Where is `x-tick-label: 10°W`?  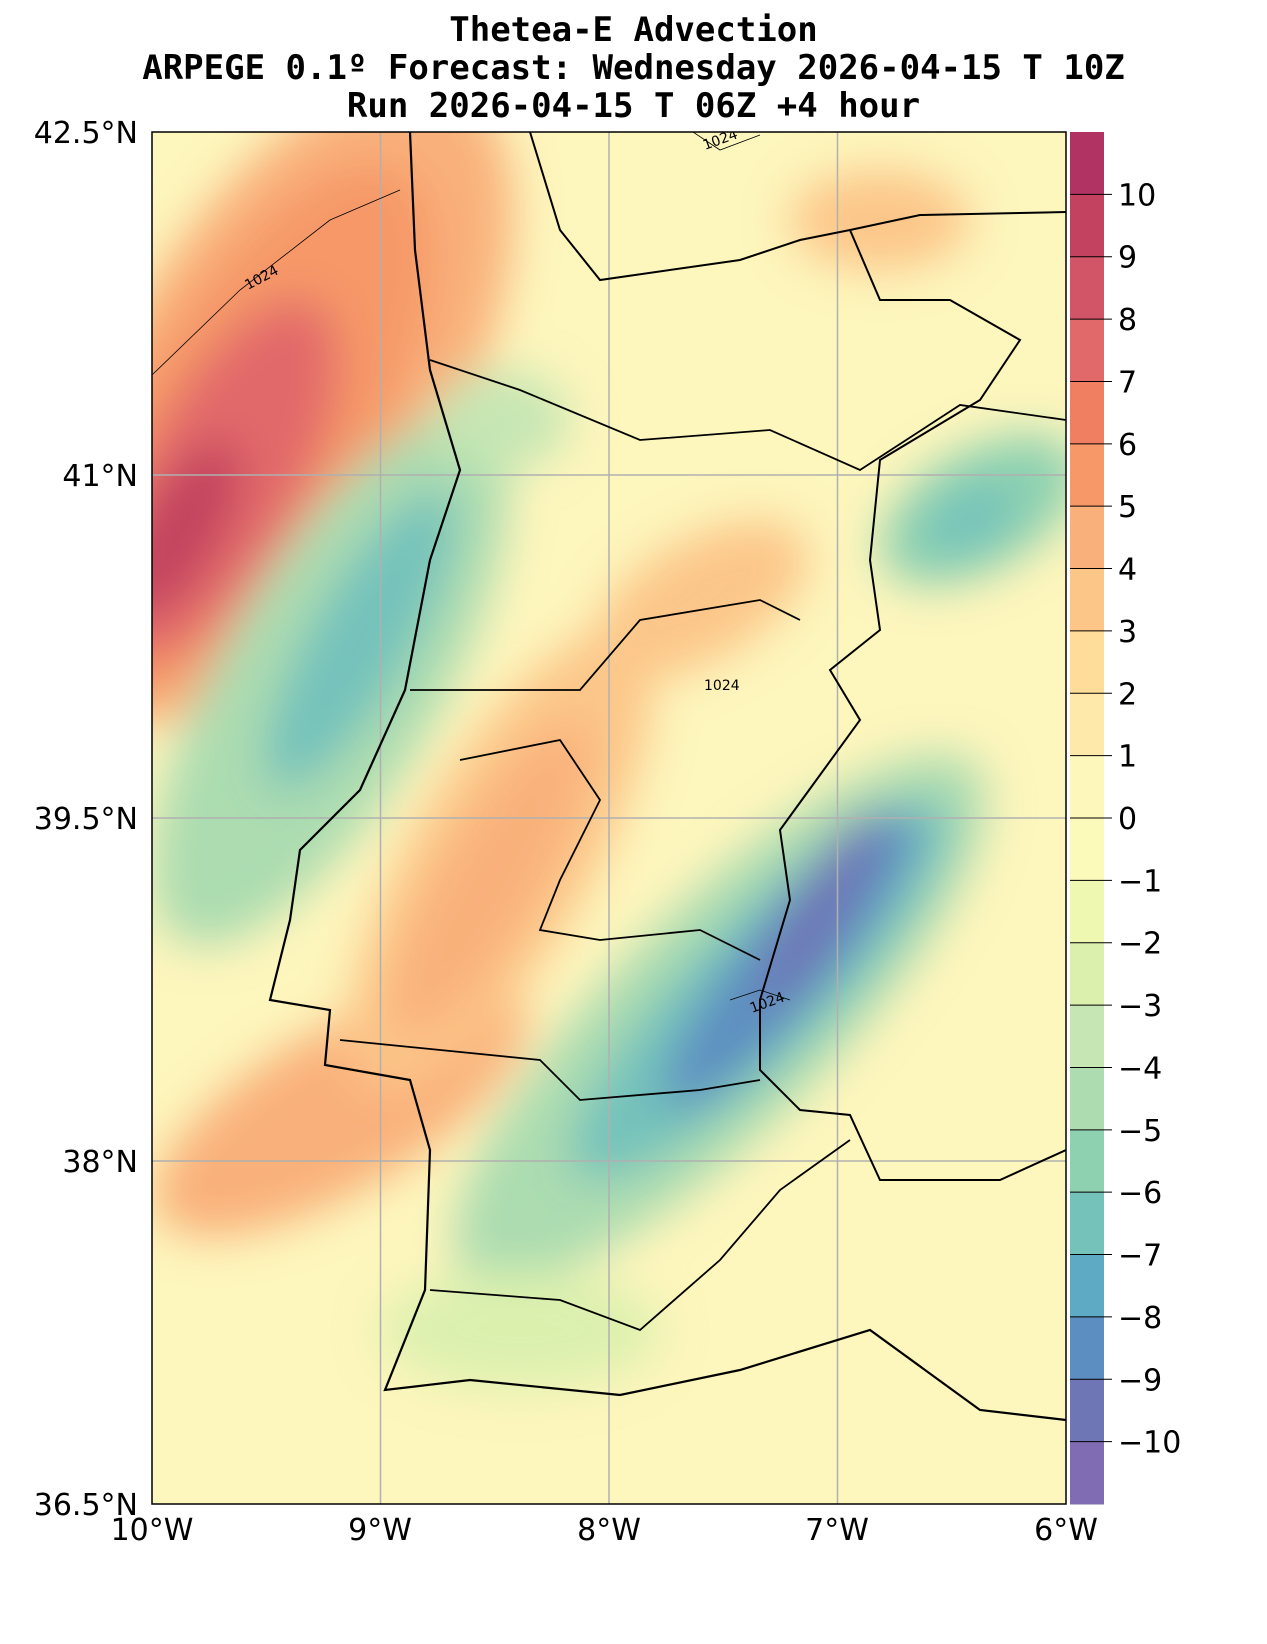
x-tick-label: 10°W is located at coordinates (152, 1530).